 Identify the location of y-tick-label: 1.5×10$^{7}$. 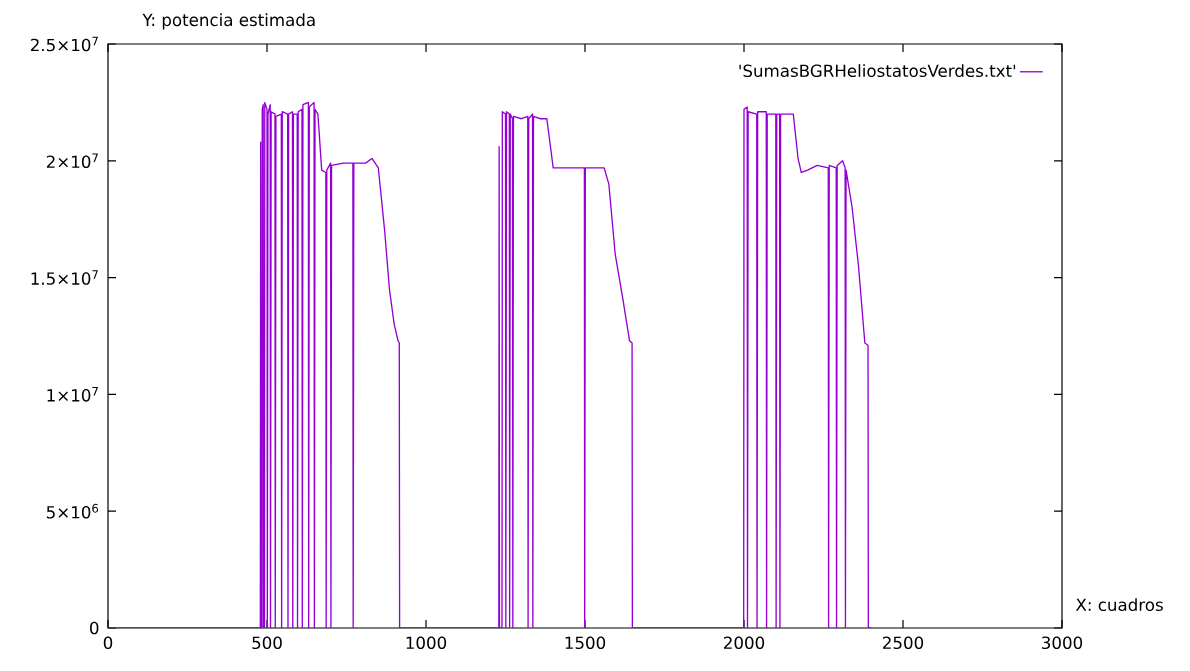
(64, 277).